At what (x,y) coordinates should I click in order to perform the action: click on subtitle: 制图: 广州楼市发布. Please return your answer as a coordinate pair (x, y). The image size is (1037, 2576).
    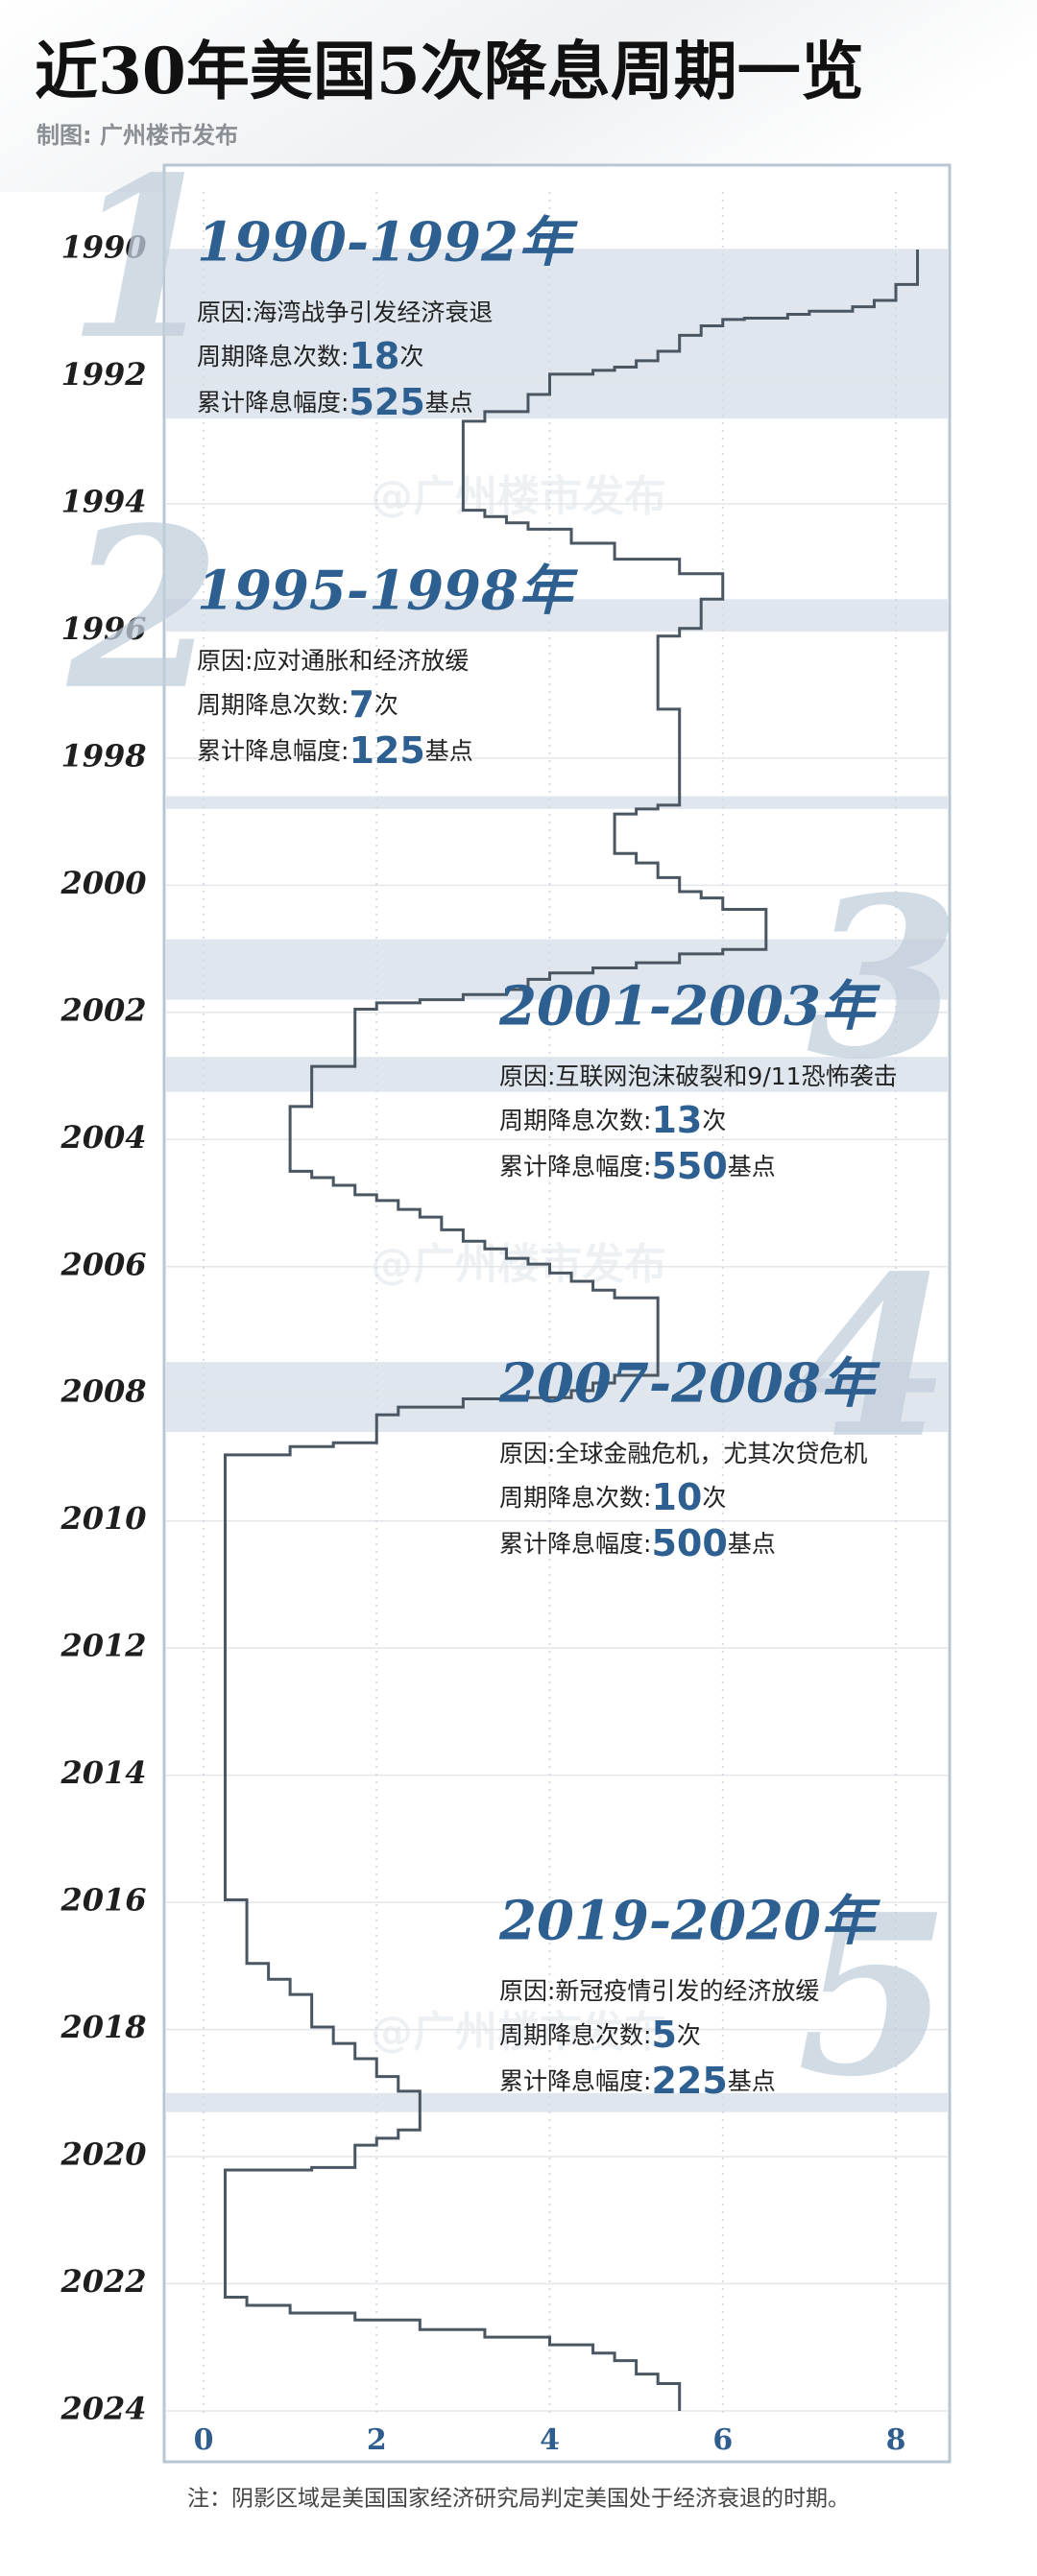
    Looking at the image, I should click on (137, 135).